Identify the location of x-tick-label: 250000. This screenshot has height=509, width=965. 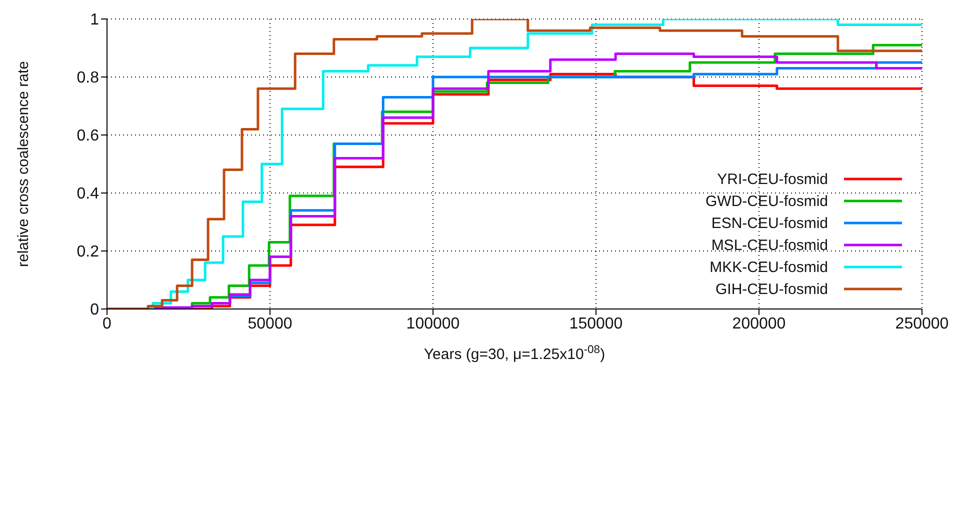
(922, 323).